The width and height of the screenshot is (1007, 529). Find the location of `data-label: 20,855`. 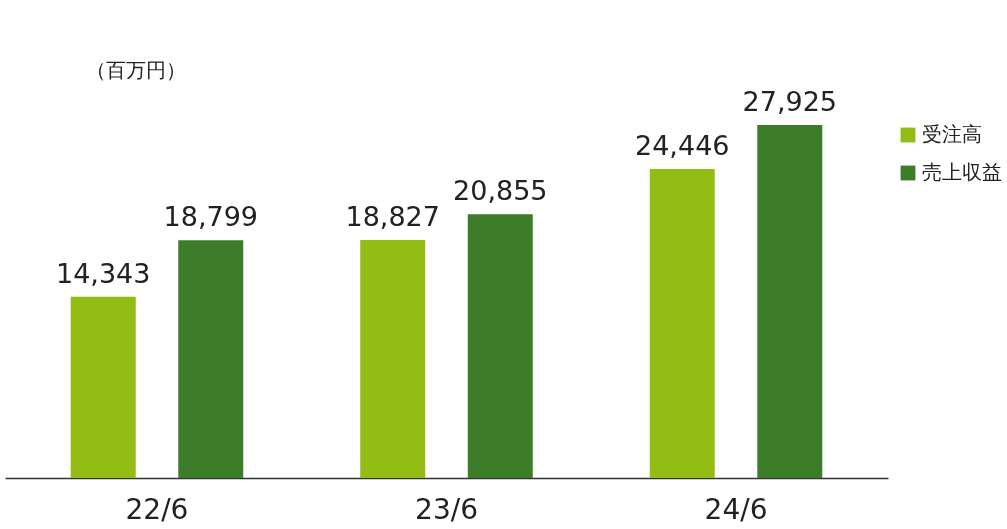

data-label: 20,855 is located at coordinates (500, 191).